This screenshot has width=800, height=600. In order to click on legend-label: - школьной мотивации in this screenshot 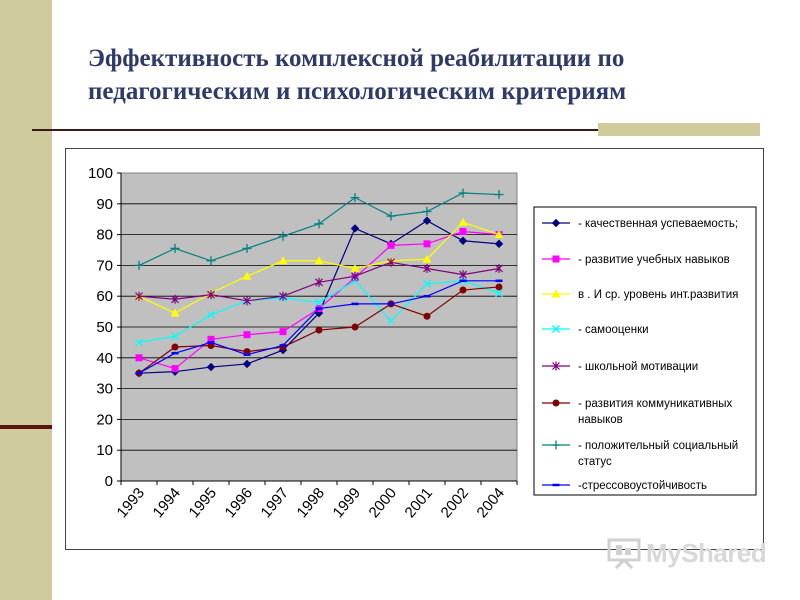, I will do `click(638, 367)`.